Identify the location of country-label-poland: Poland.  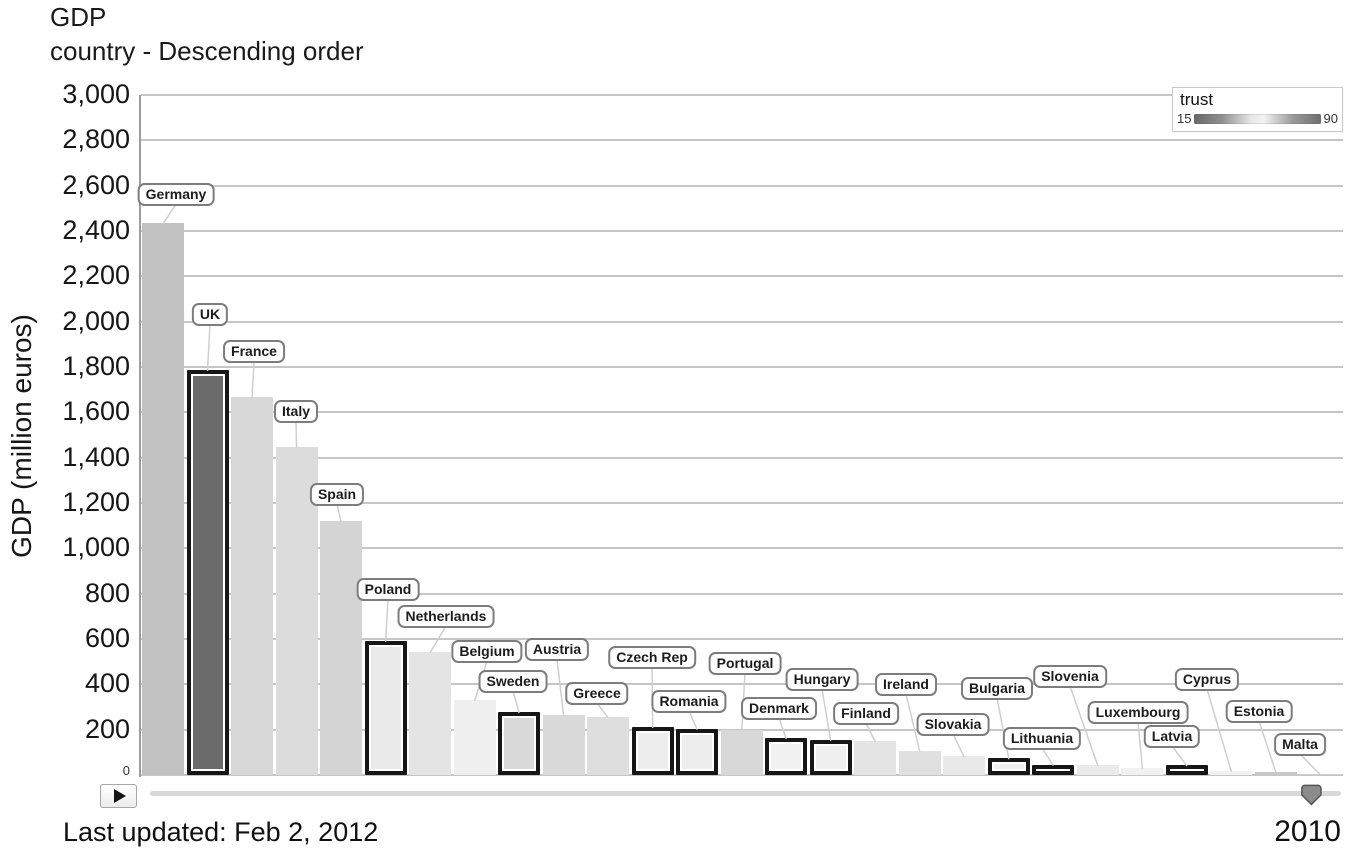
(388, 589).